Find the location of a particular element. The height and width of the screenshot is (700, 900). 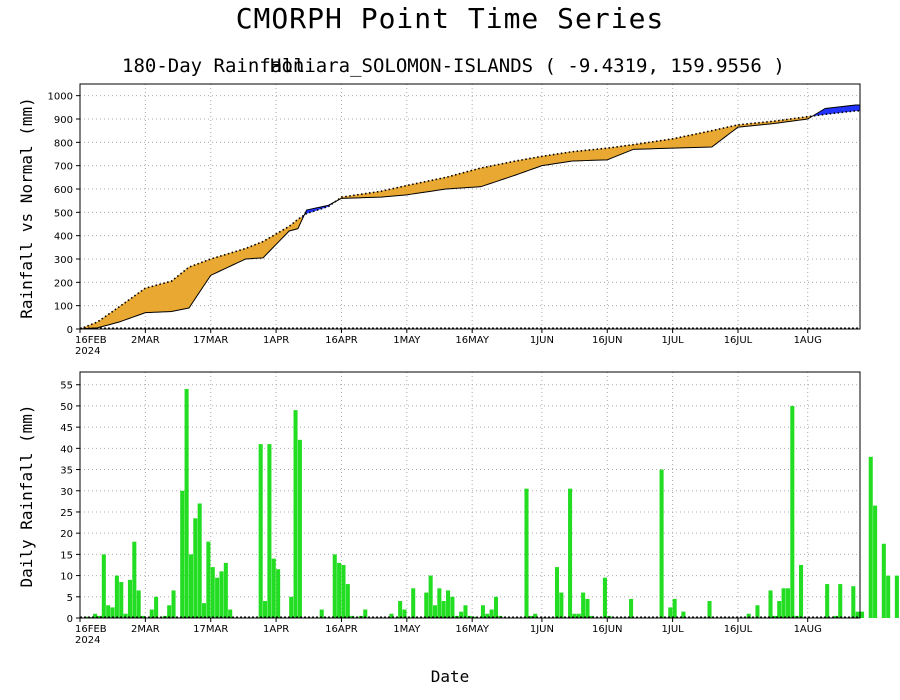

top-ytick-label: 200 is located at coordinates (63, 283).